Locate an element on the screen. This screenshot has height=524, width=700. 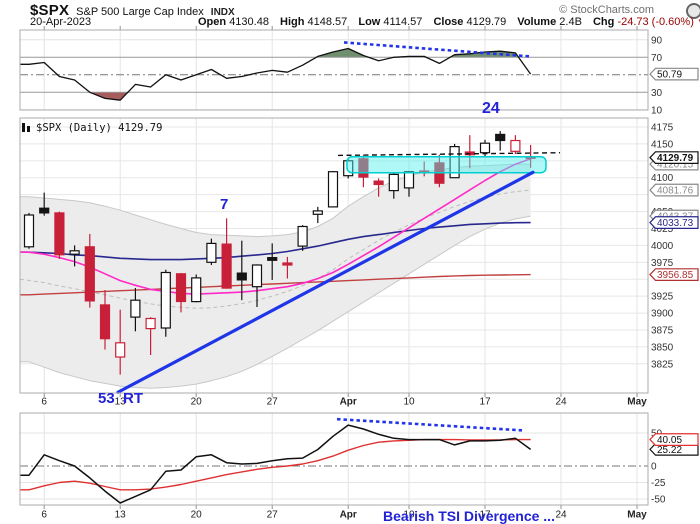
svg-text: 4033.73 is located at coordinates (675, 223).